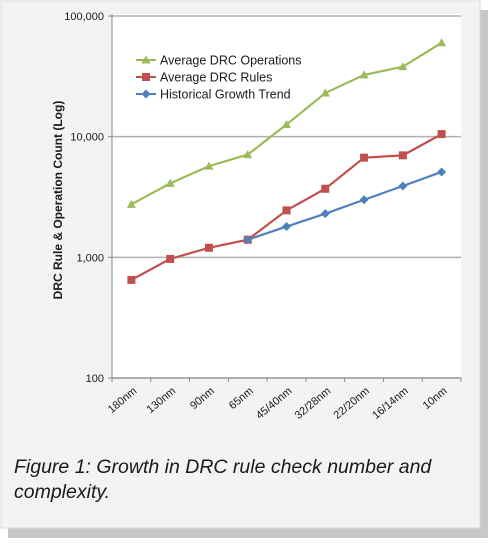 Image resolution: width=489 pixels, height=544 pixels. What do you see at coordinates (95, 379) in the screenshot?
I see `y-tick-label: 100` at bounding box center [95, 379].